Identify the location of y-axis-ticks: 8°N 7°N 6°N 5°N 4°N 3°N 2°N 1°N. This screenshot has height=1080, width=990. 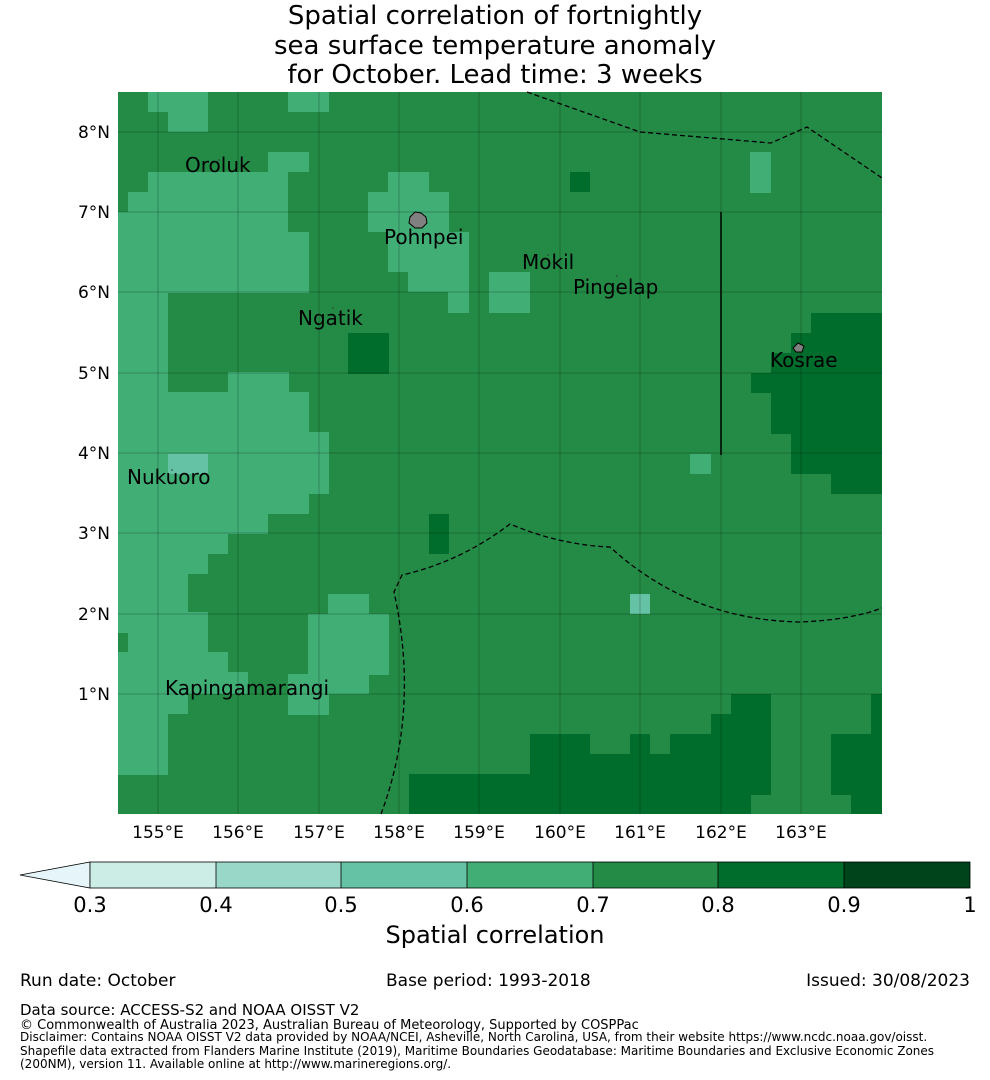
(94, 414).